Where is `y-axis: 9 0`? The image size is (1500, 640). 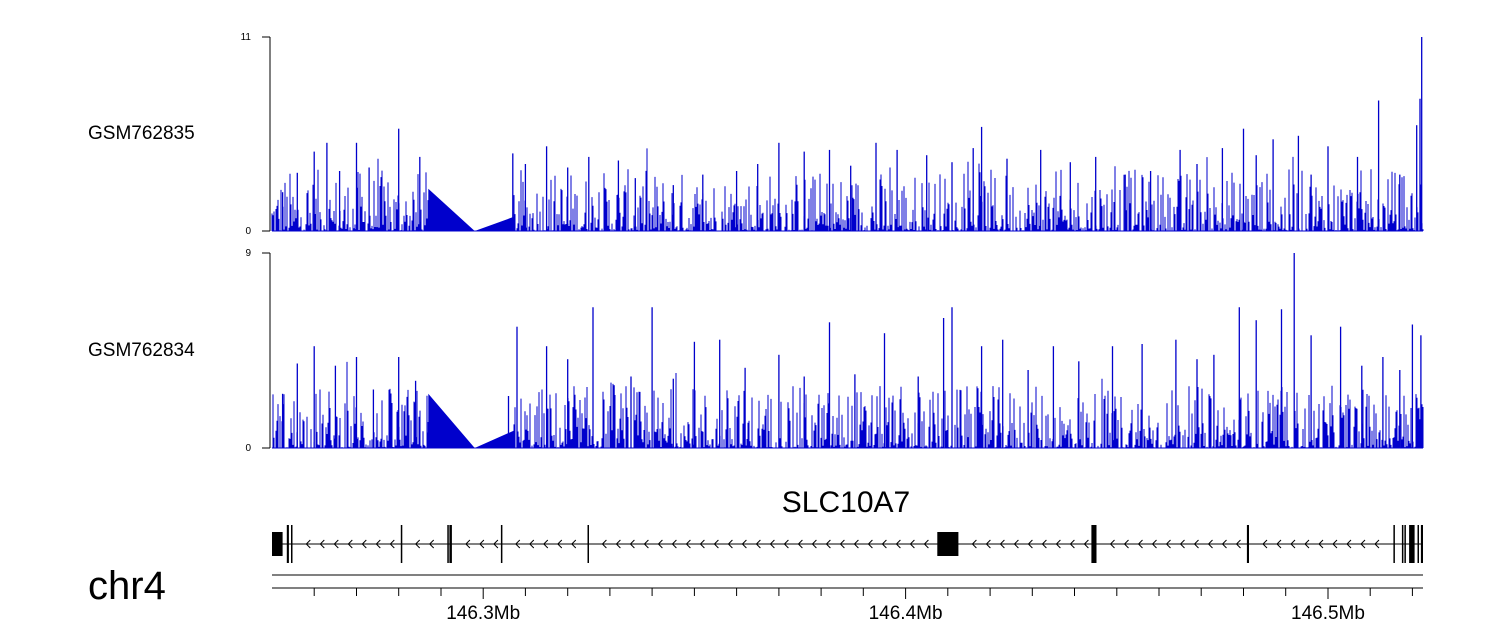
y-axis: 9 0 is located at coordinates (258, 351).